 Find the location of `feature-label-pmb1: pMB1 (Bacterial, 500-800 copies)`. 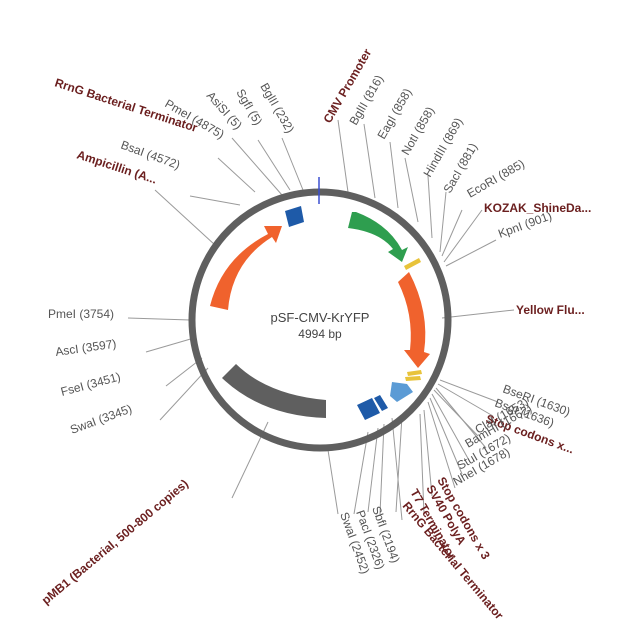

feature-label-pmb1: pMB1 (Bacterial, 500-800 copies) is located at coordinates (115, 542).